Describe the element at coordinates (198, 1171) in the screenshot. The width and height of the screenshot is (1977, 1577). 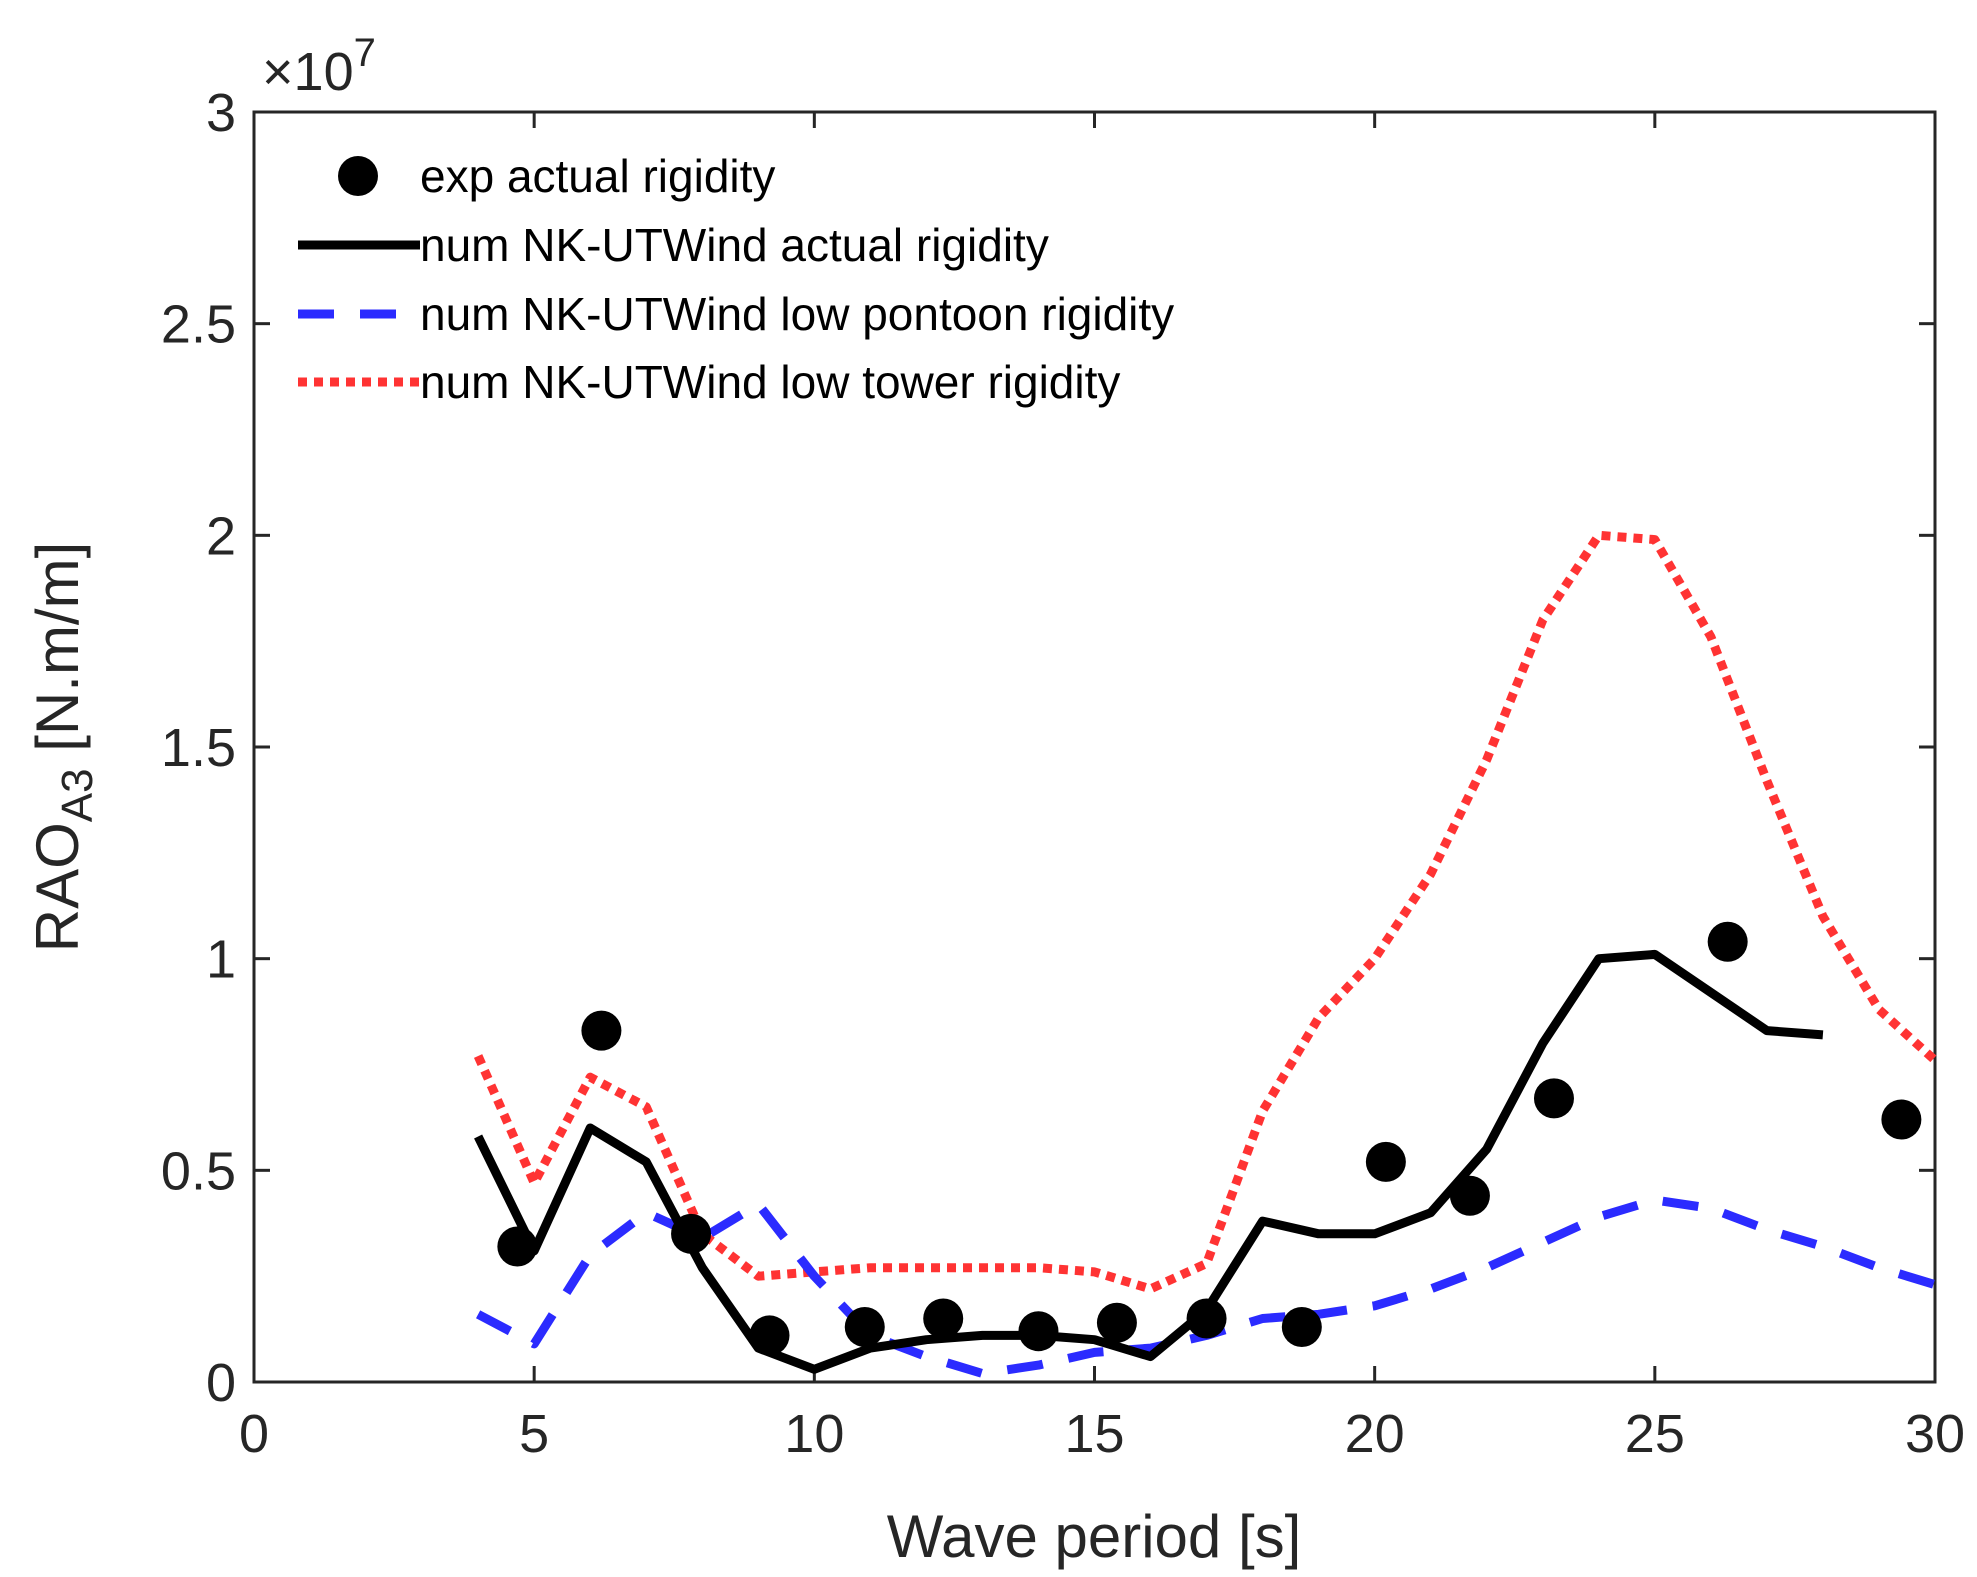
I see `y-tick-label: 0.5` at that location.